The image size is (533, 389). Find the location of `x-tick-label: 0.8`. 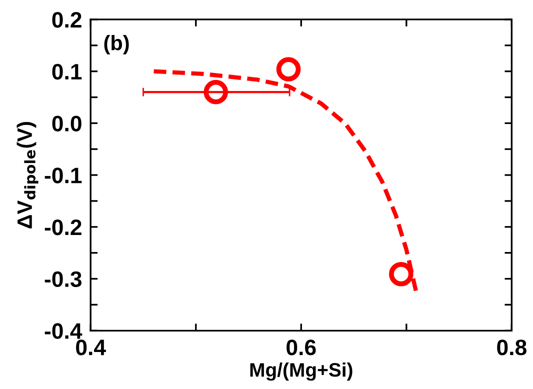

x-tick-label: 0.8 is located at coordinates (511, 348).